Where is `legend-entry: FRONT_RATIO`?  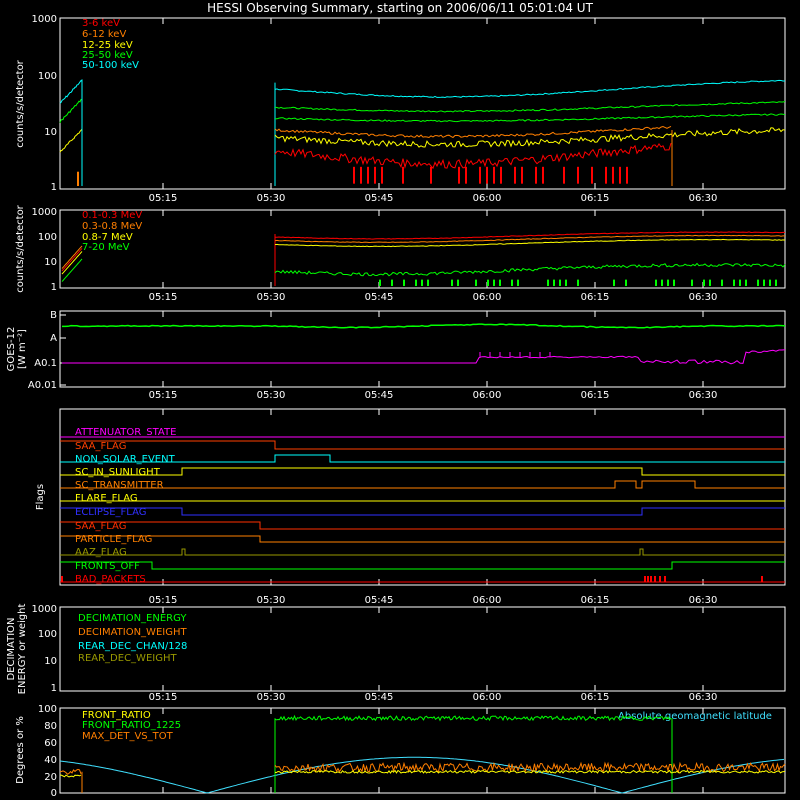
legend-entry: FRONT_RATIO is located at coordinates (116, 715).